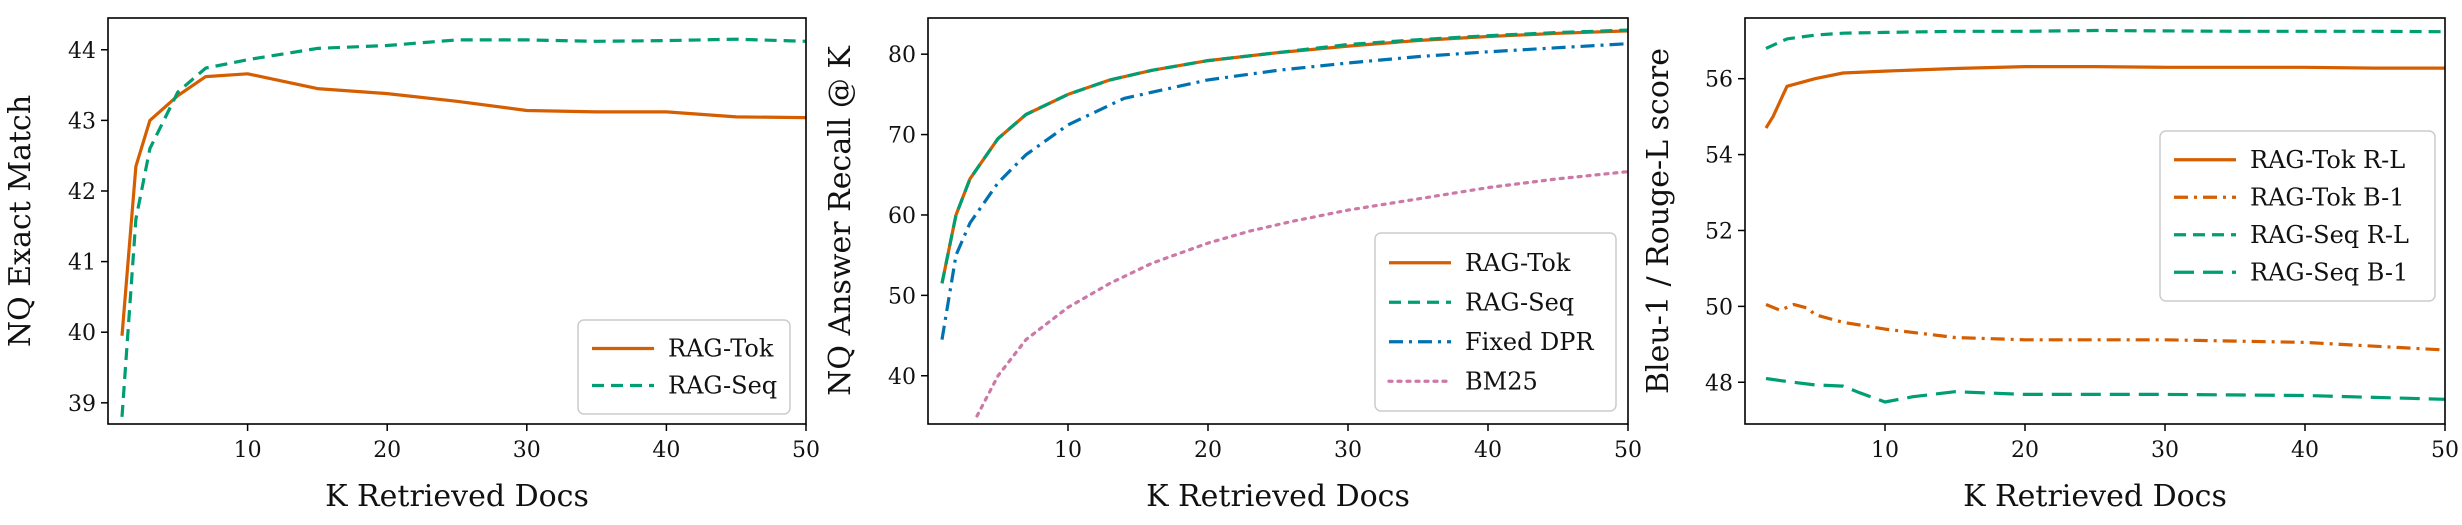  I want to click on legend-label: RAG-Tok R-L, so click(2327, 160).